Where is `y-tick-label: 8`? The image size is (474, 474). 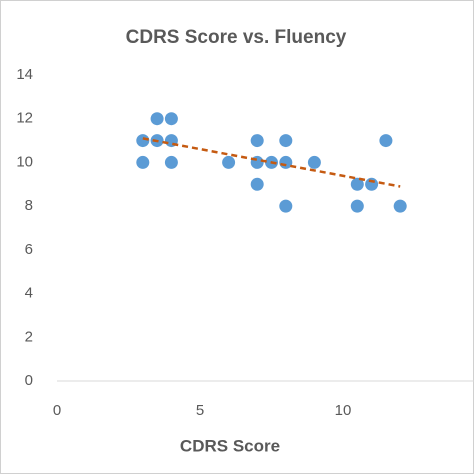
y-tick-label: 8 is located at coordinates (29, 205).